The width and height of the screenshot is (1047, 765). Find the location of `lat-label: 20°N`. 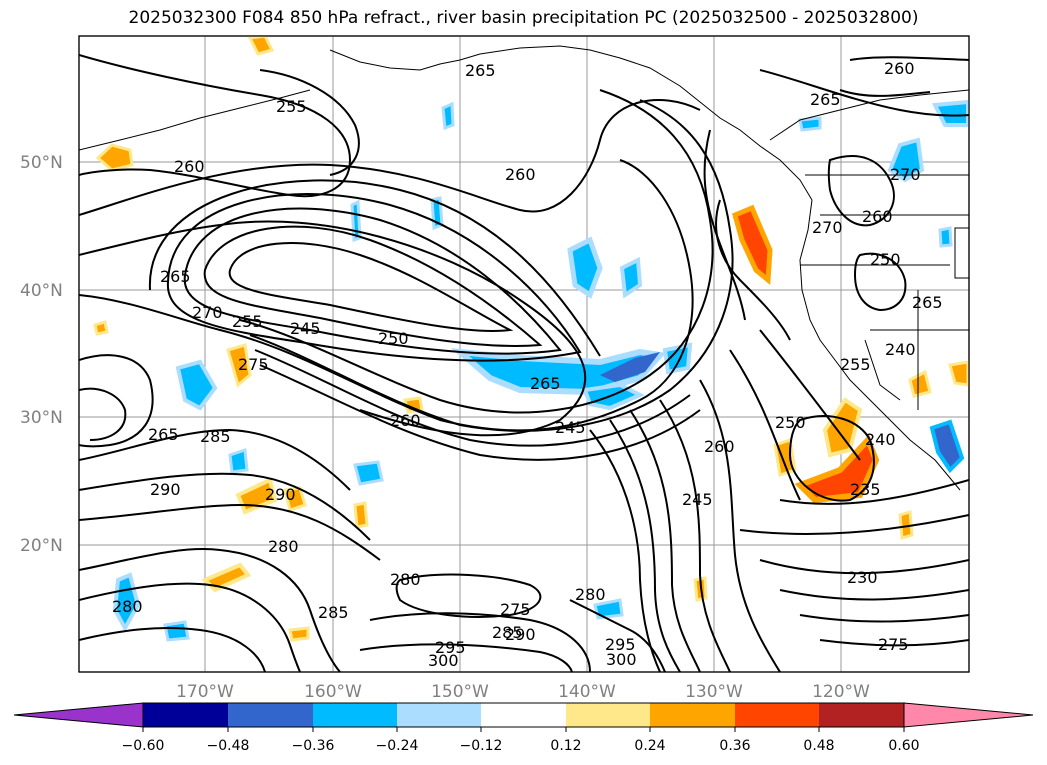

lat-label: 20°N is located at coordinates (41, 546).